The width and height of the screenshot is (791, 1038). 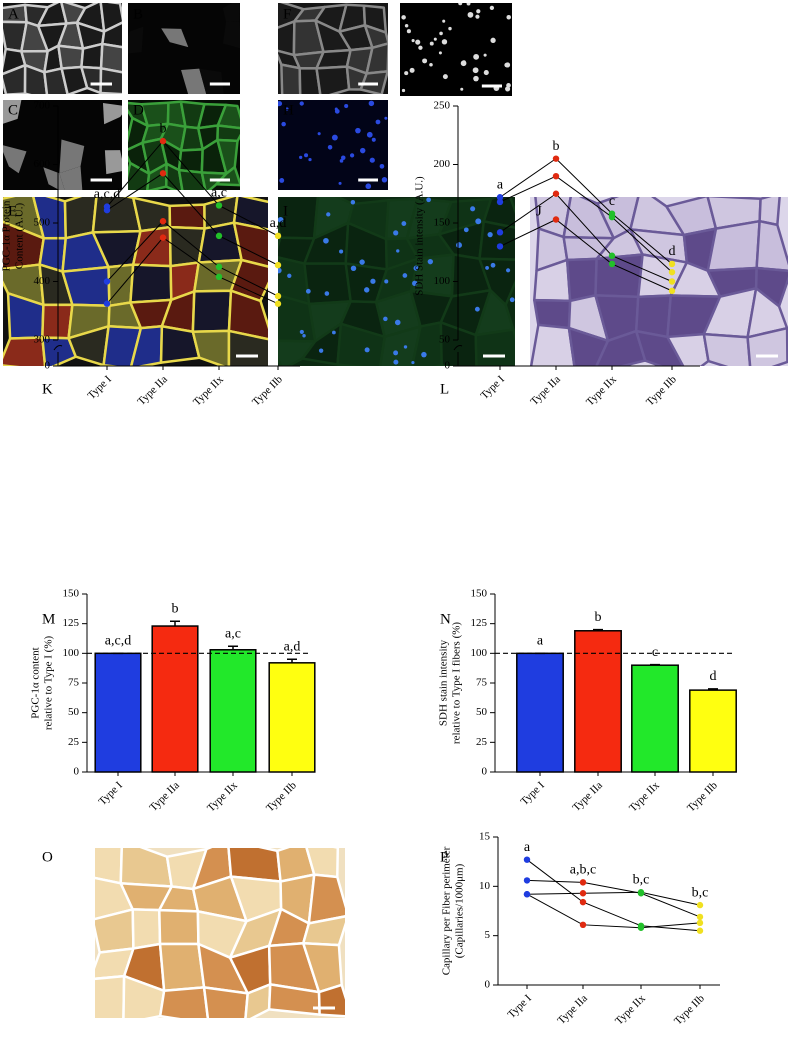 What do you see at coordinates (444, 389) in the screenshot?
I see `panel-label: L` at bounding box center [444, 389].